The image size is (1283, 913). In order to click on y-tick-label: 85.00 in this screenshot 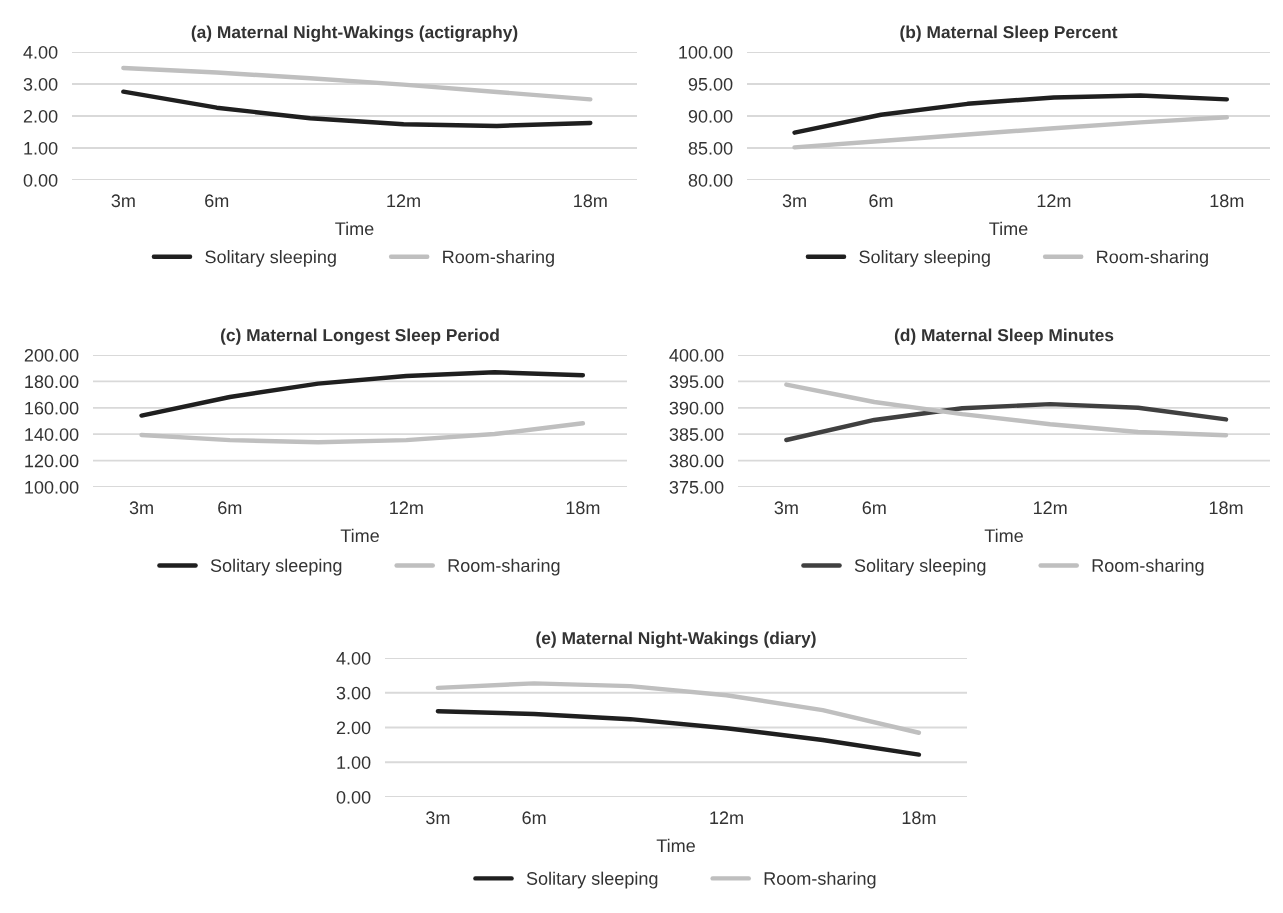, I will do `click(710, 148)`.